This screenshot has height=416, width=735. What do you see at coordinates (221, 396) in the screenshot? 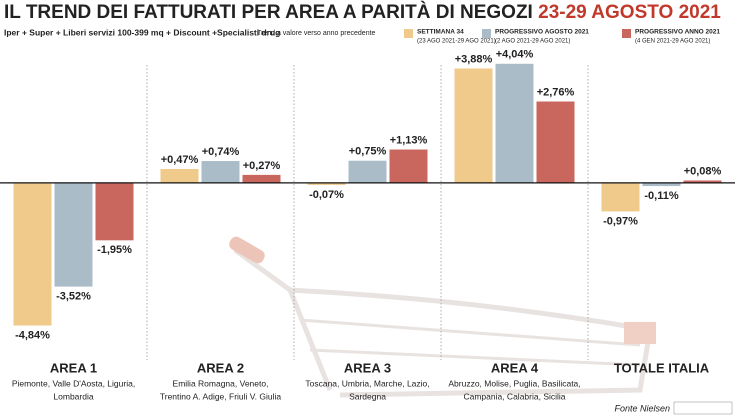
I see `category-note: Trentino A. Adige, Friuli V. Giulia` at bounding box center [221, 396].